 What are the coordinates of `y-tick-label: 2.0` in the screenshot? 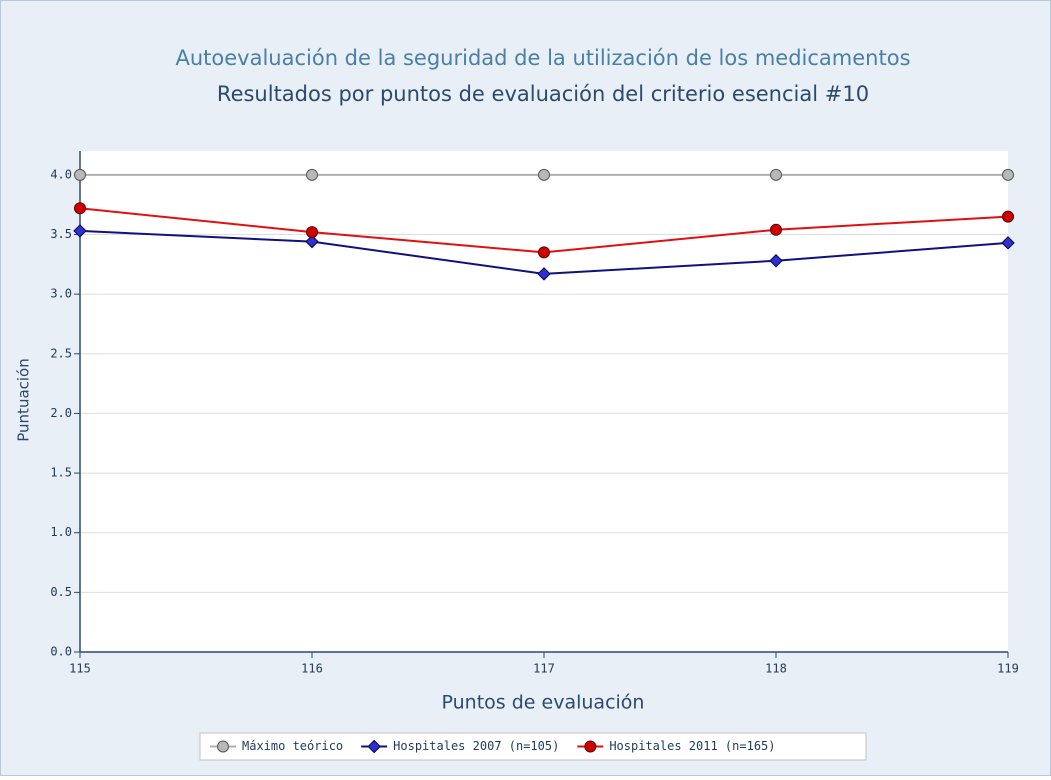 It's located at (61, 413).